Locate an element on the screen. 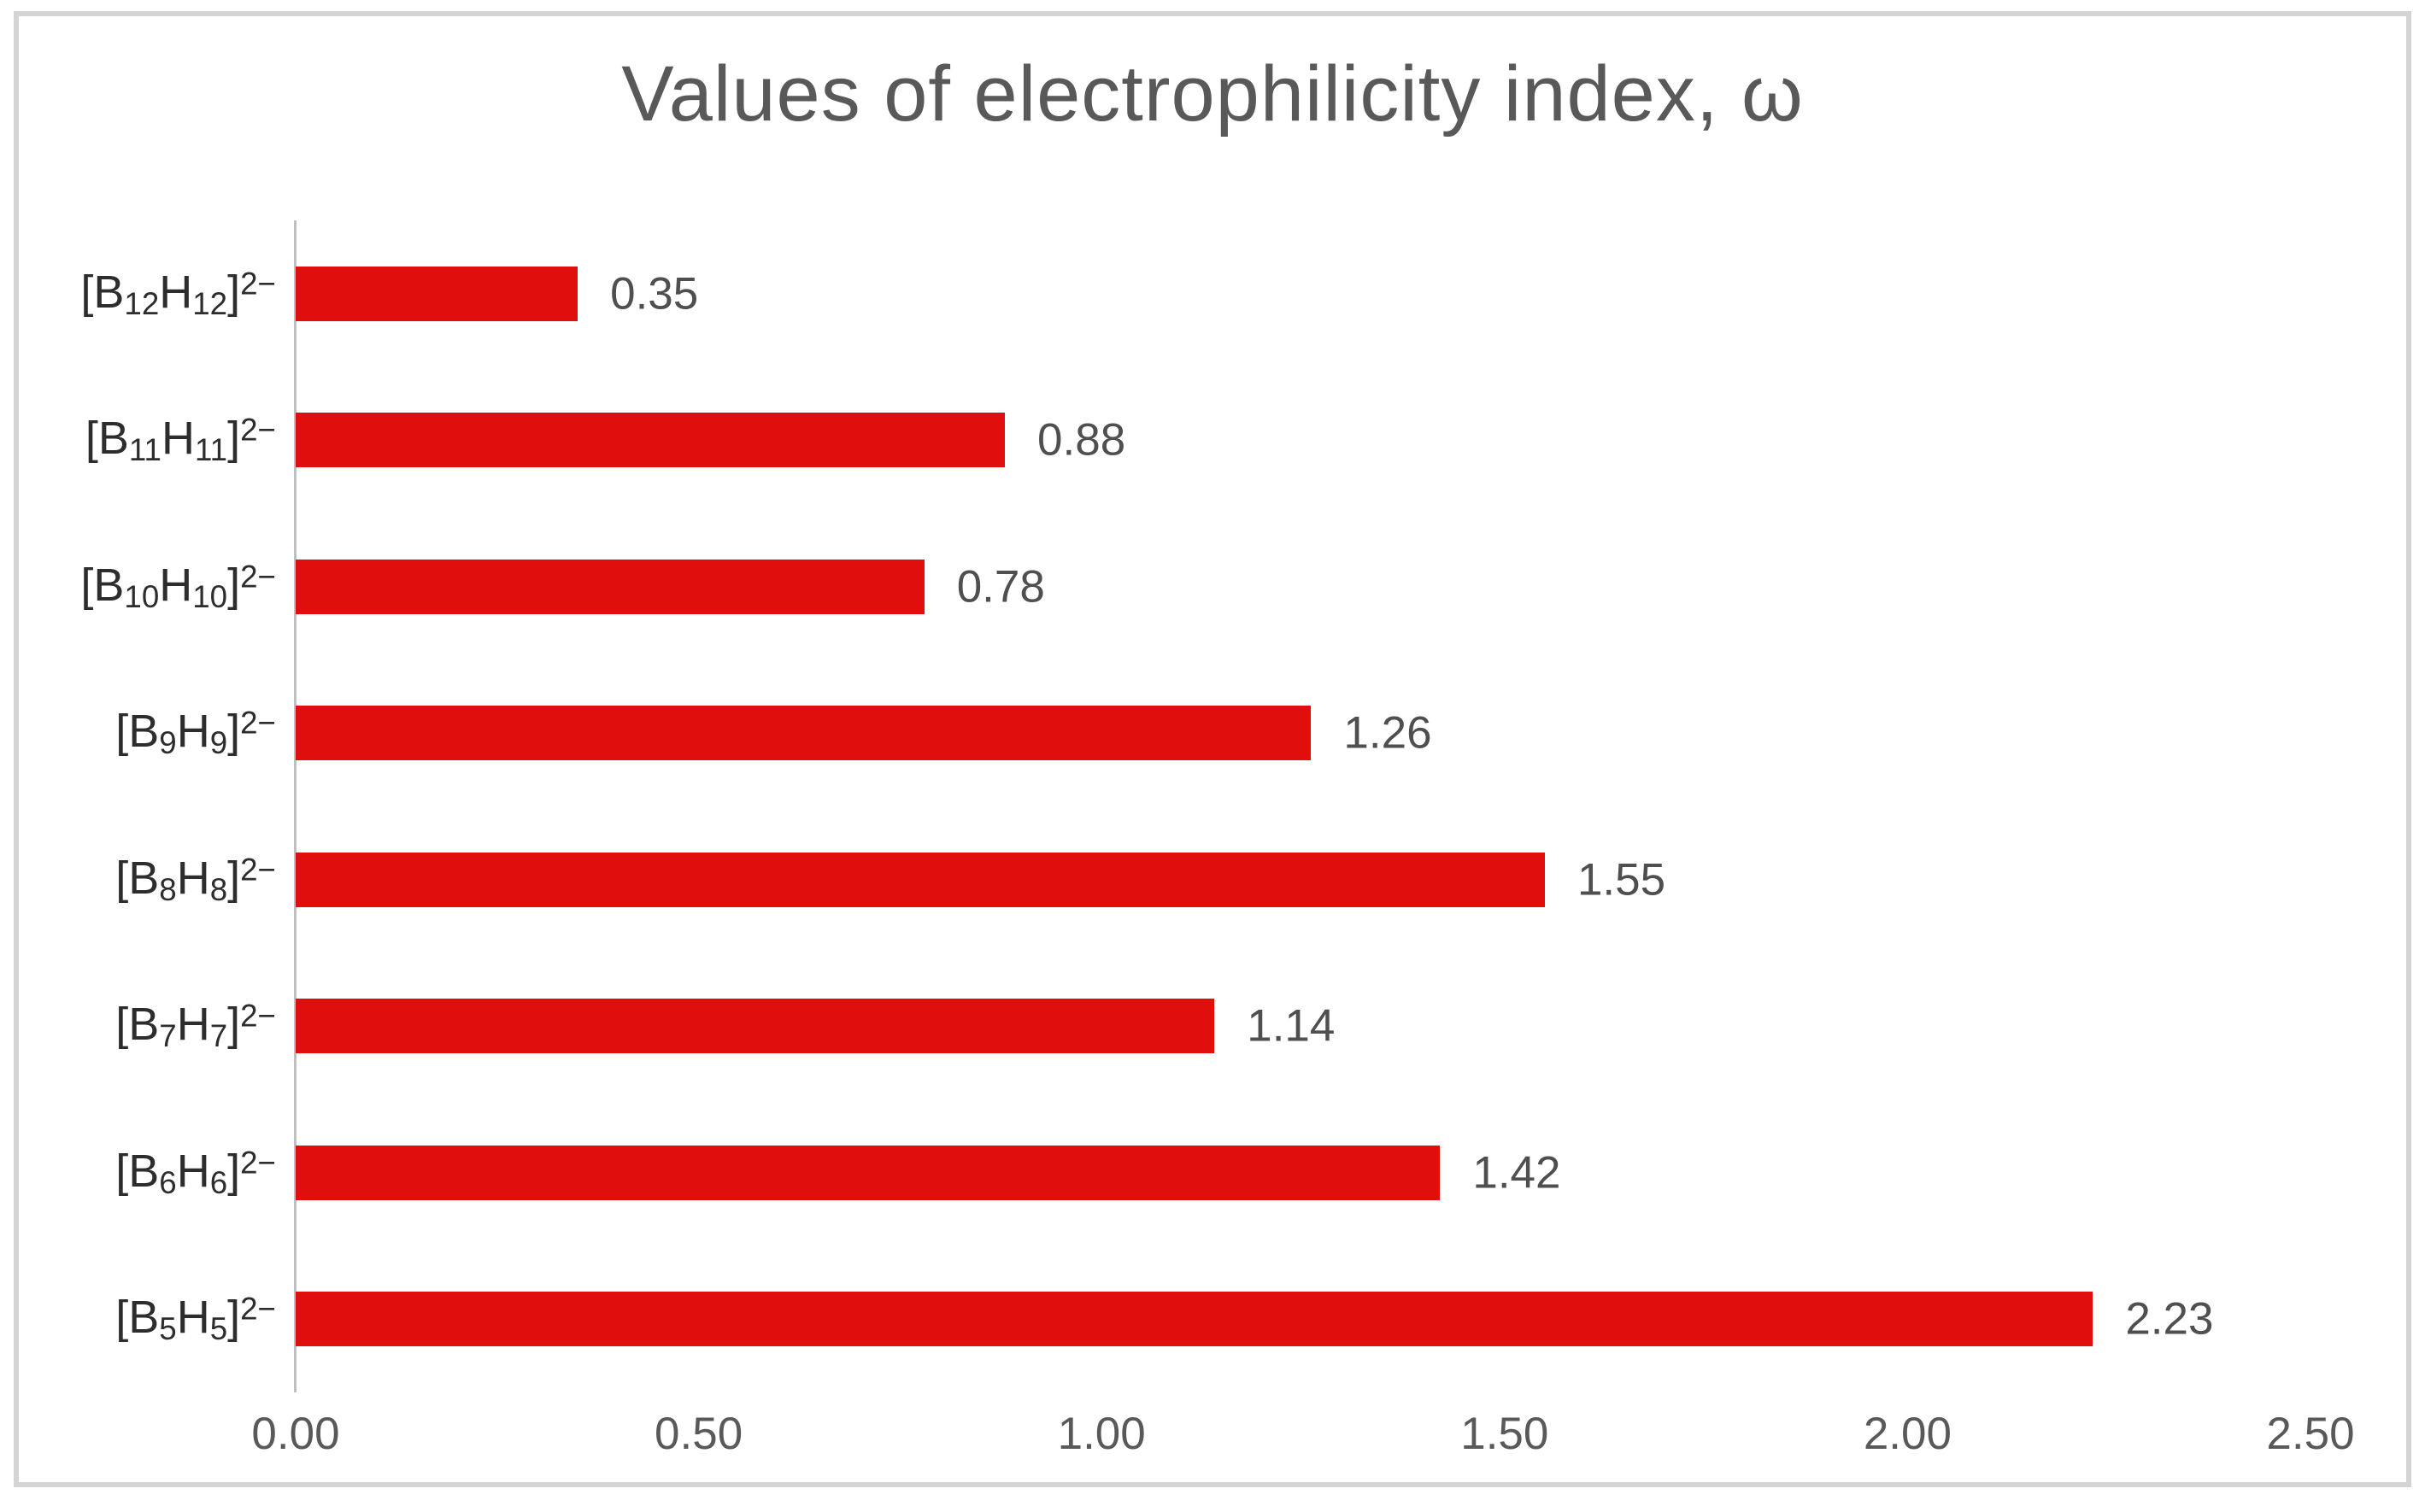 The height and width of the screenshot is (1512, 2425). y-axis-line is located at coordinates (296, 806).